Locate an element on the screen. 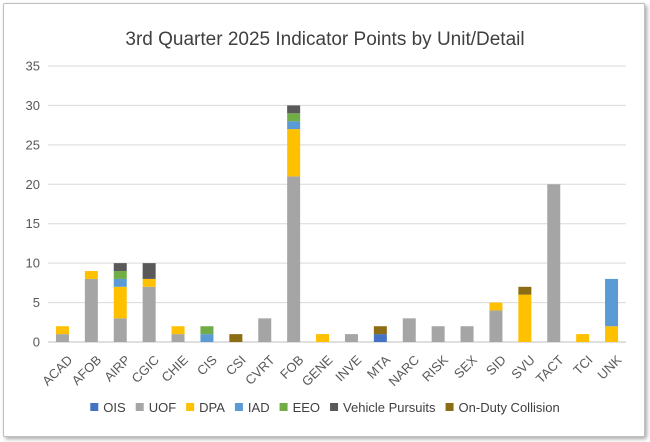  x-tick-label: SEX is located at coordinates (465, 366).